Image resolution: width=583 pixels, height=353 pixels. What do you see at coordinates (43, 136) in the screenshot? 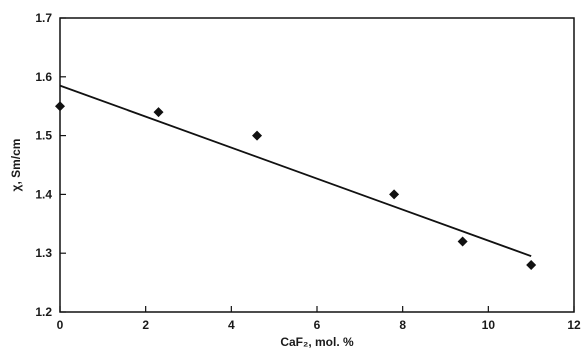
I see `y-tick-label: 1.5` at bounding box center [43, 136].